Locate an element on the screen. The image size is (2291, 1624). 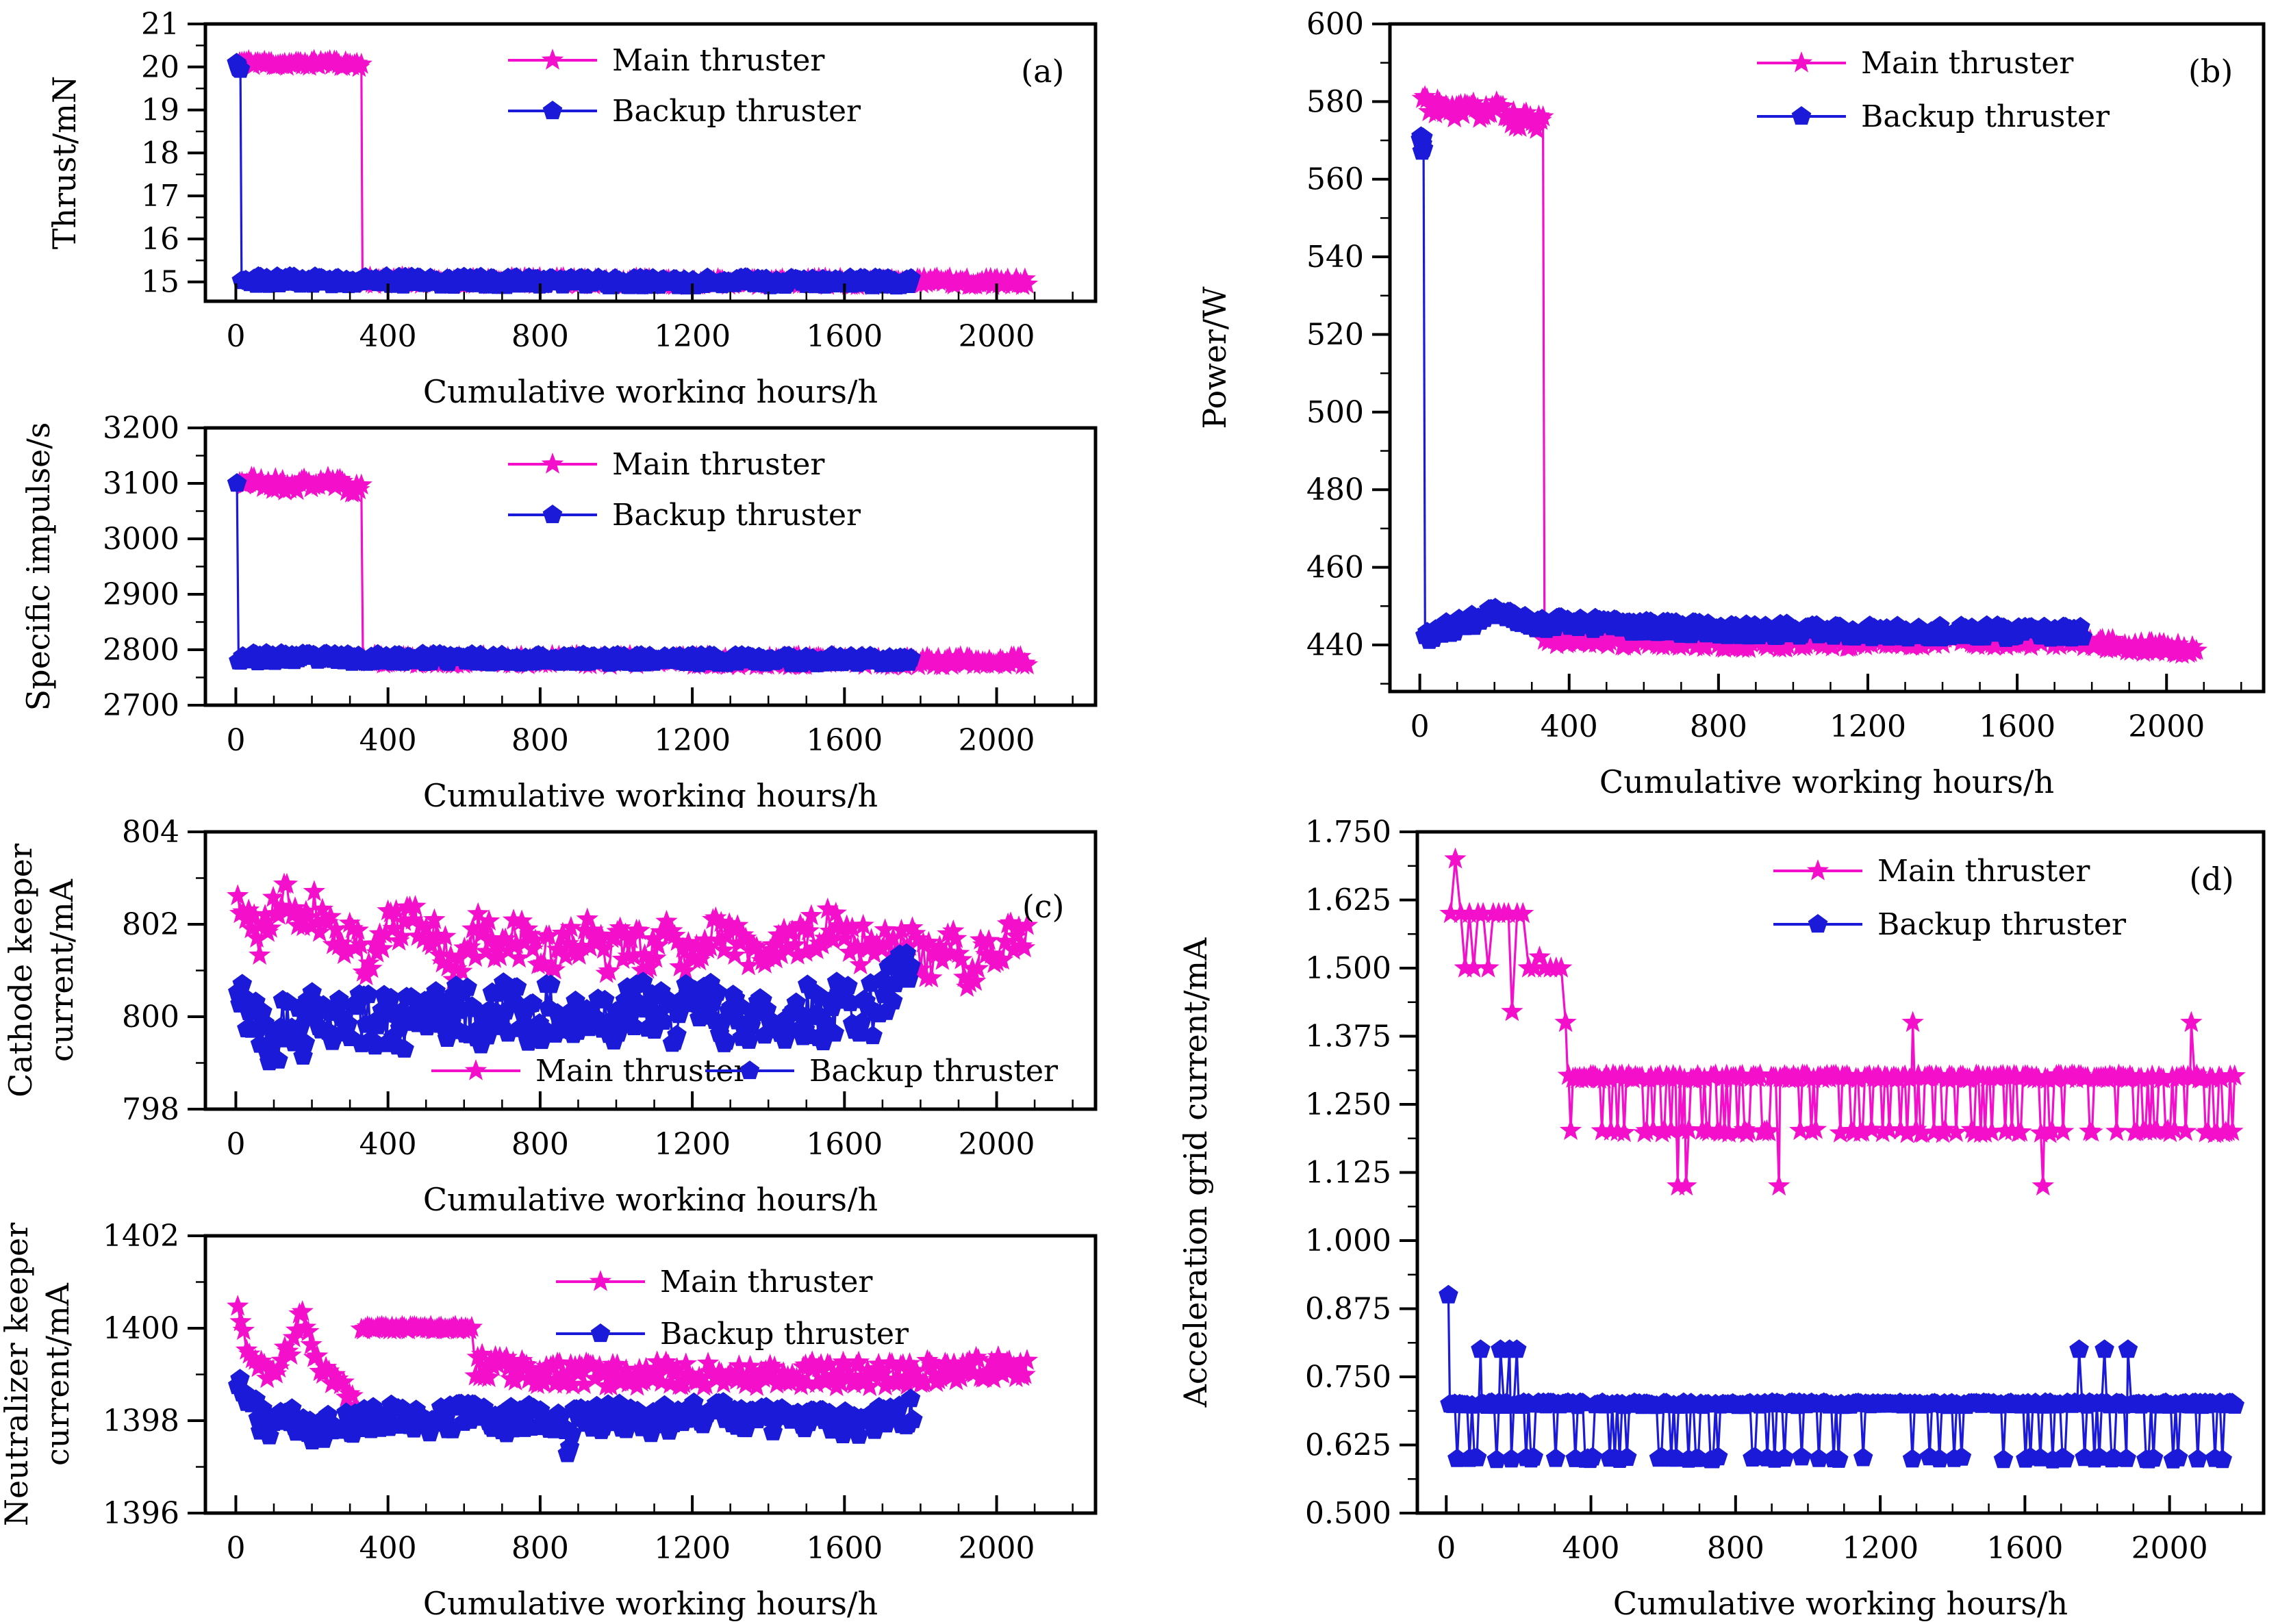
svg-text: 3100 is located at coordinates (141, 483).